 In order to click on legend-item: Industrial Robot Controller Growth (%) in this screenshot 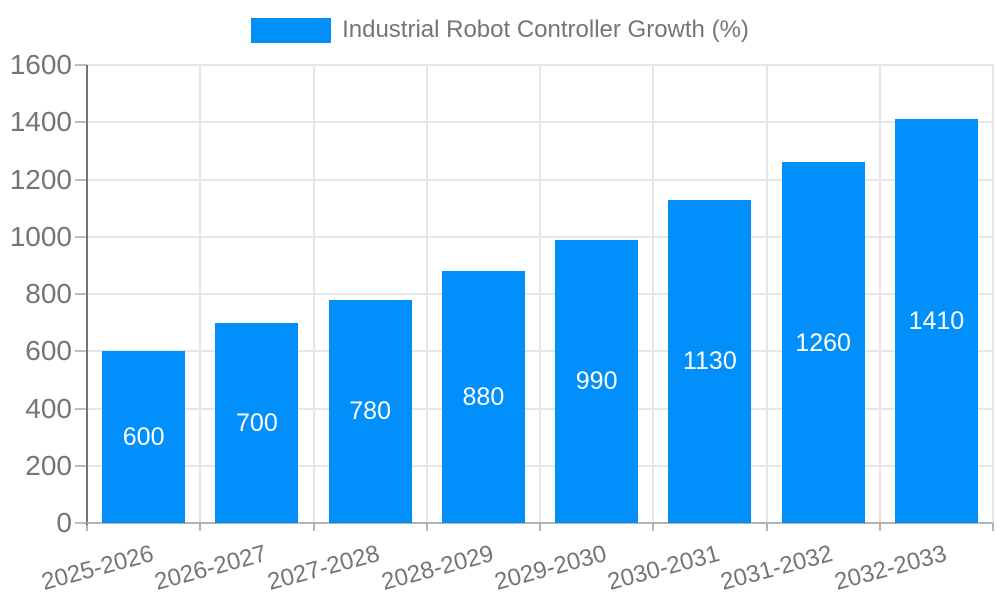, I will do `click(500, 30)`.